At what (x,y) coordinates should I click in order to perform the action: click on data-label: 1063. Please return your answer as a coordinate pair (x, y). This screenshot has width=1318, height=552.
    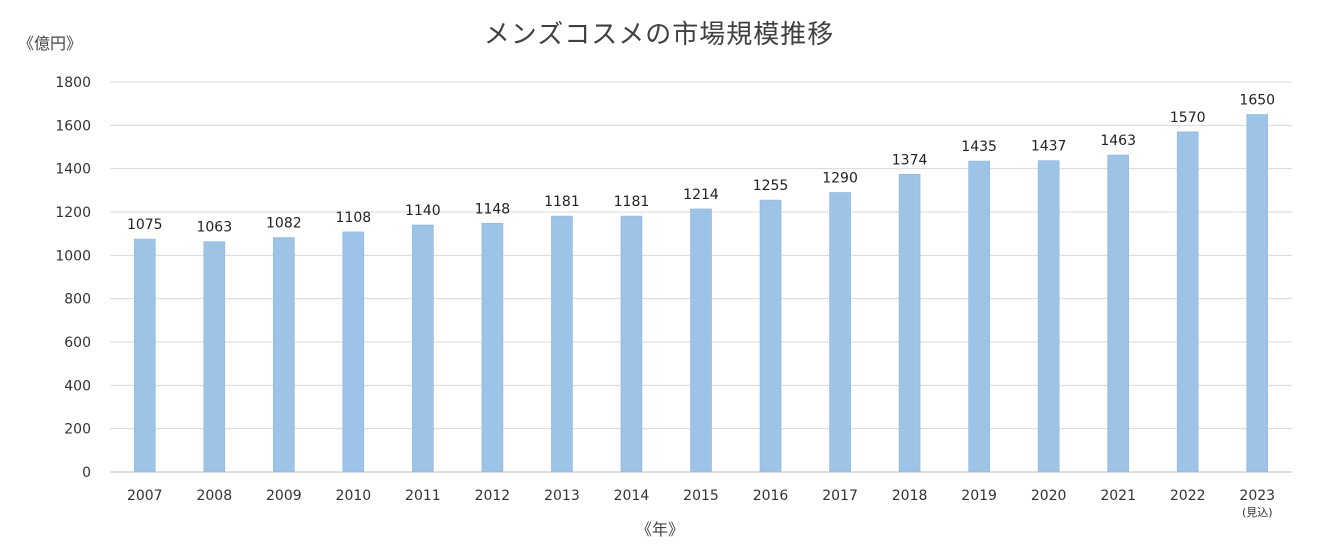
    Looking at the image, I should click on (214, 228).